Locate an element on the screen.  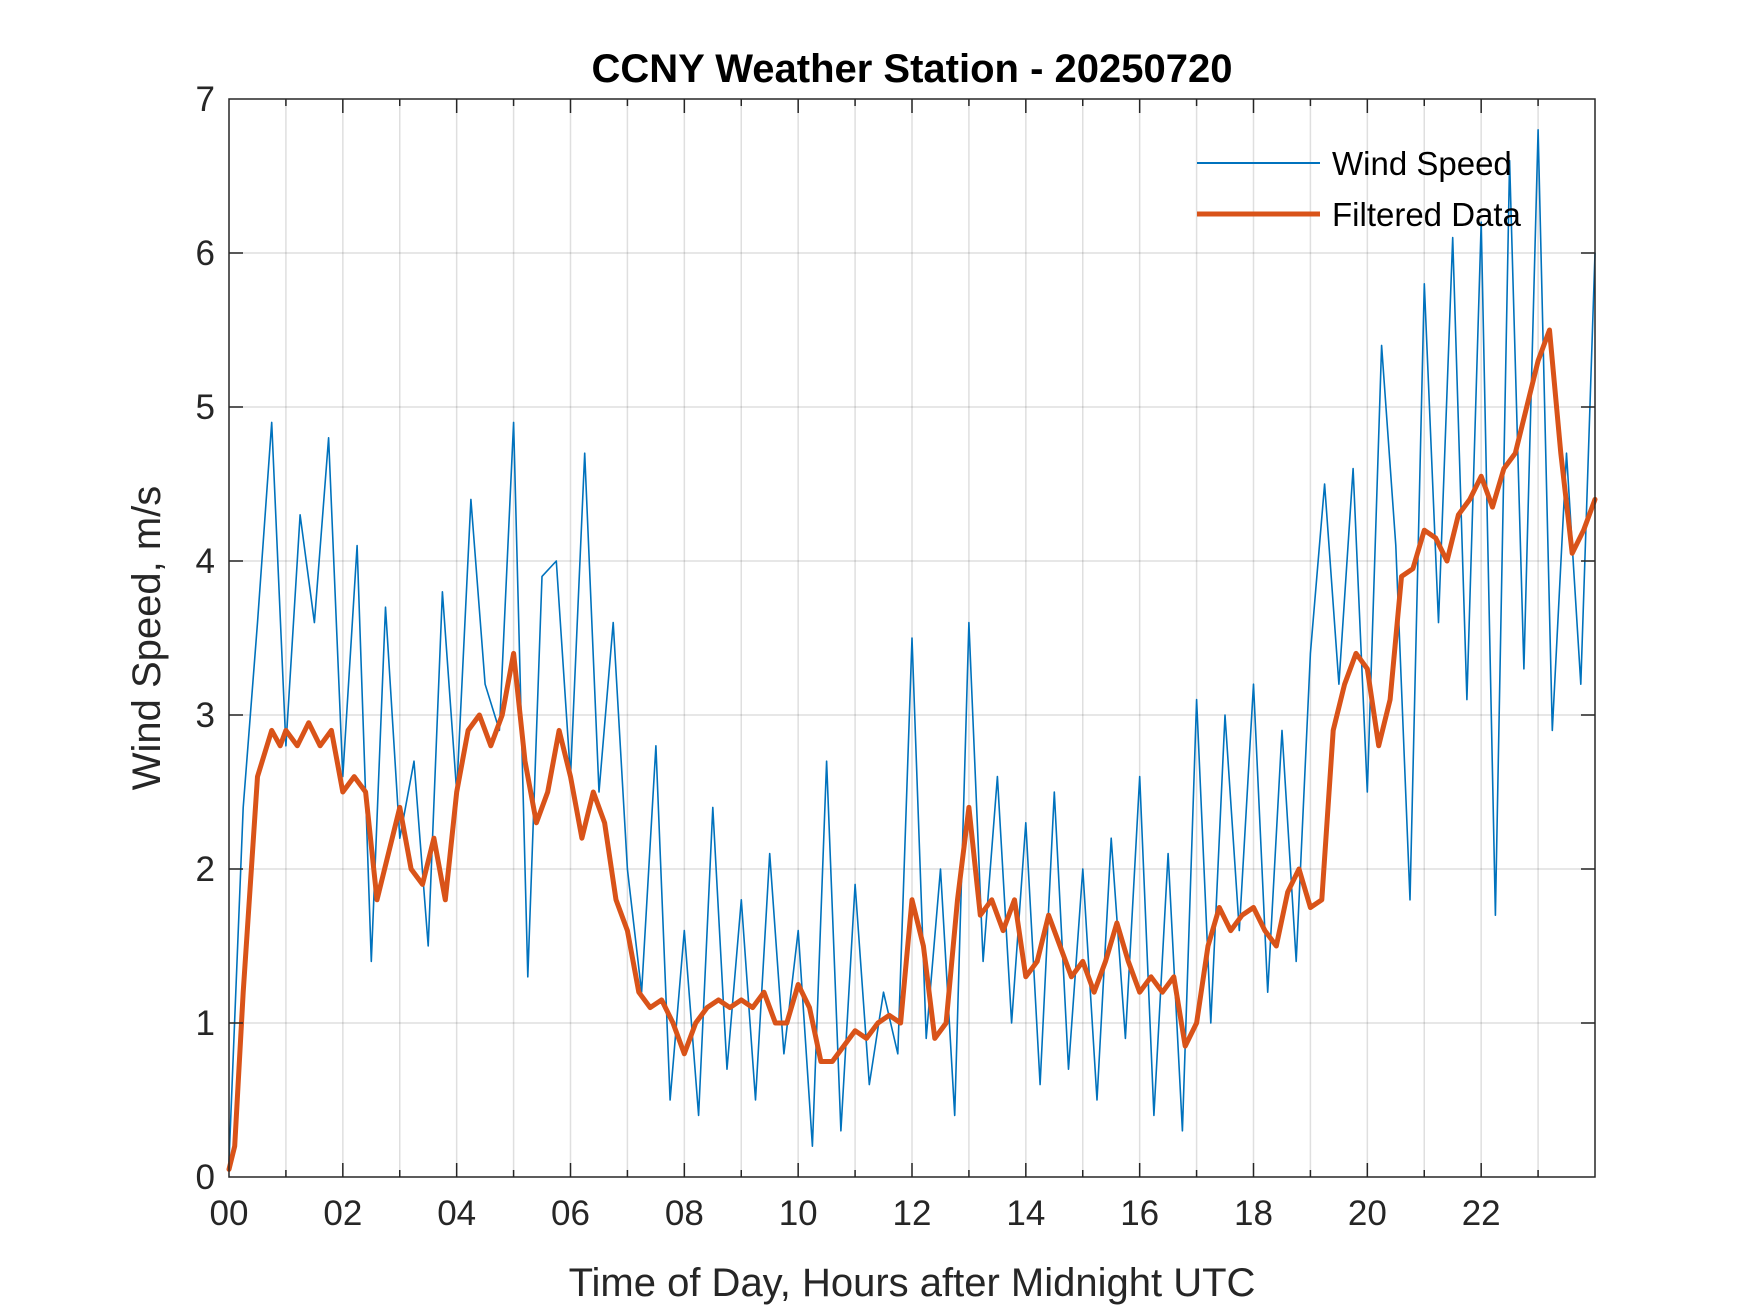
x-axis-label: Time of Day, Hours after Midnight UTC is located at coordinates (912, 1283).